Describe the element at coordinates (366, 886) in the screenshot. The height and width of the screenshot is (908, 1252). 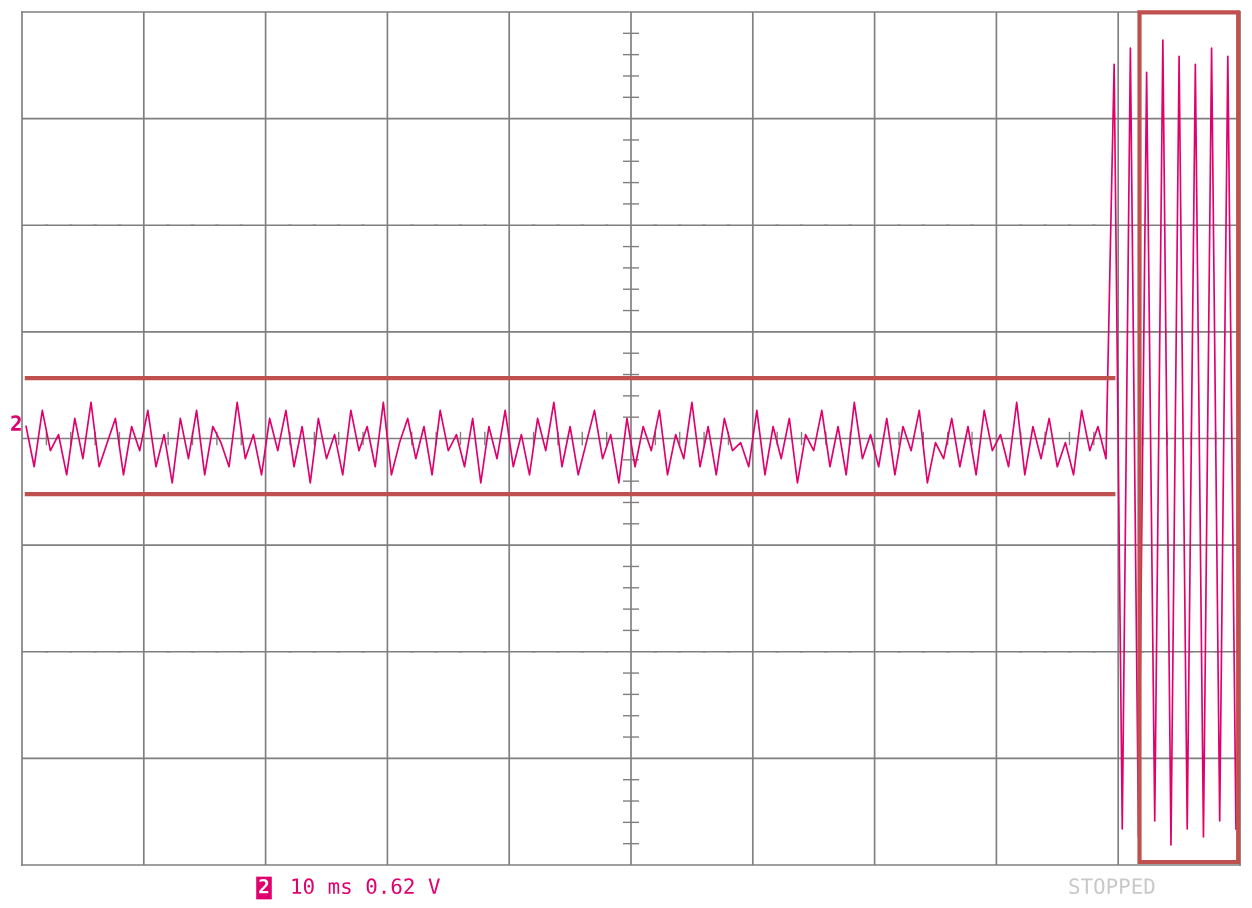
I see `text: 10 ms 0.62 V` at that location.